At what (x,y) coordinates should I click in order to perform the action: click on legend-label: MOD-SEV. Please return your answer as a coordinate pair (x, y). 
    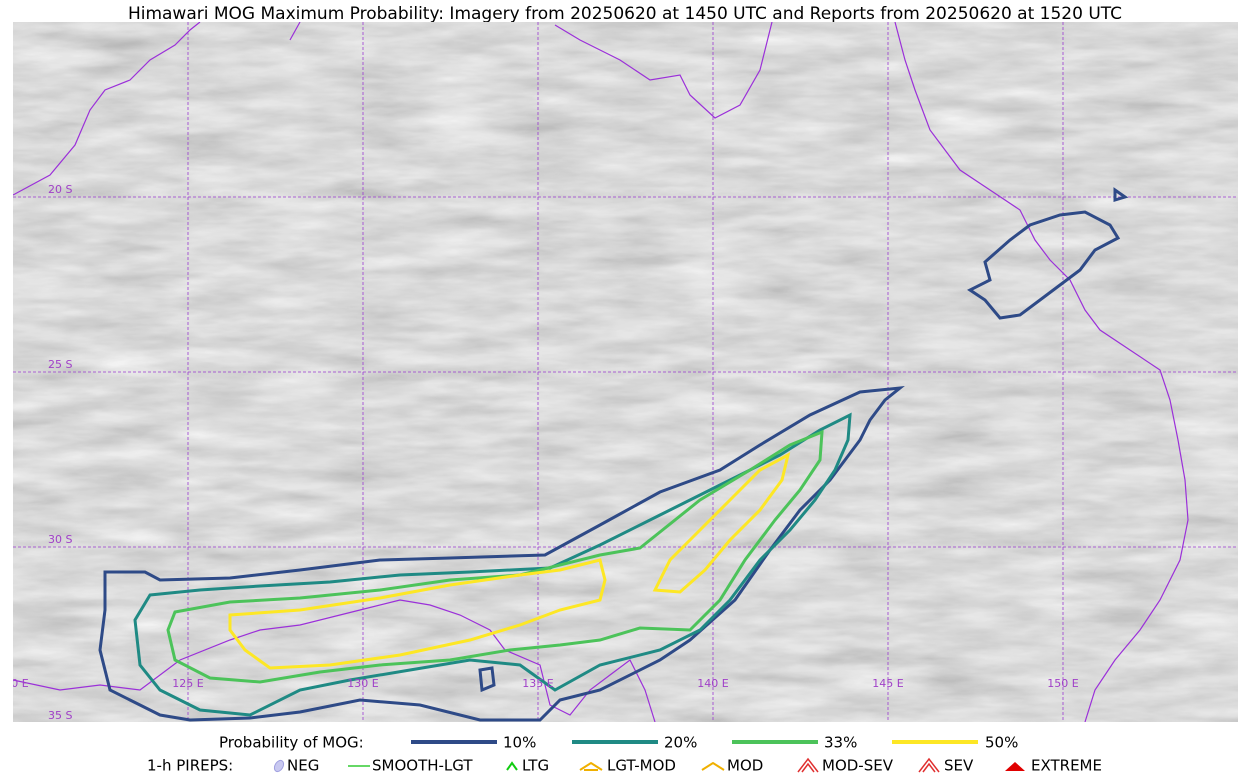
    Looking at the image, I should click on (858, 766).